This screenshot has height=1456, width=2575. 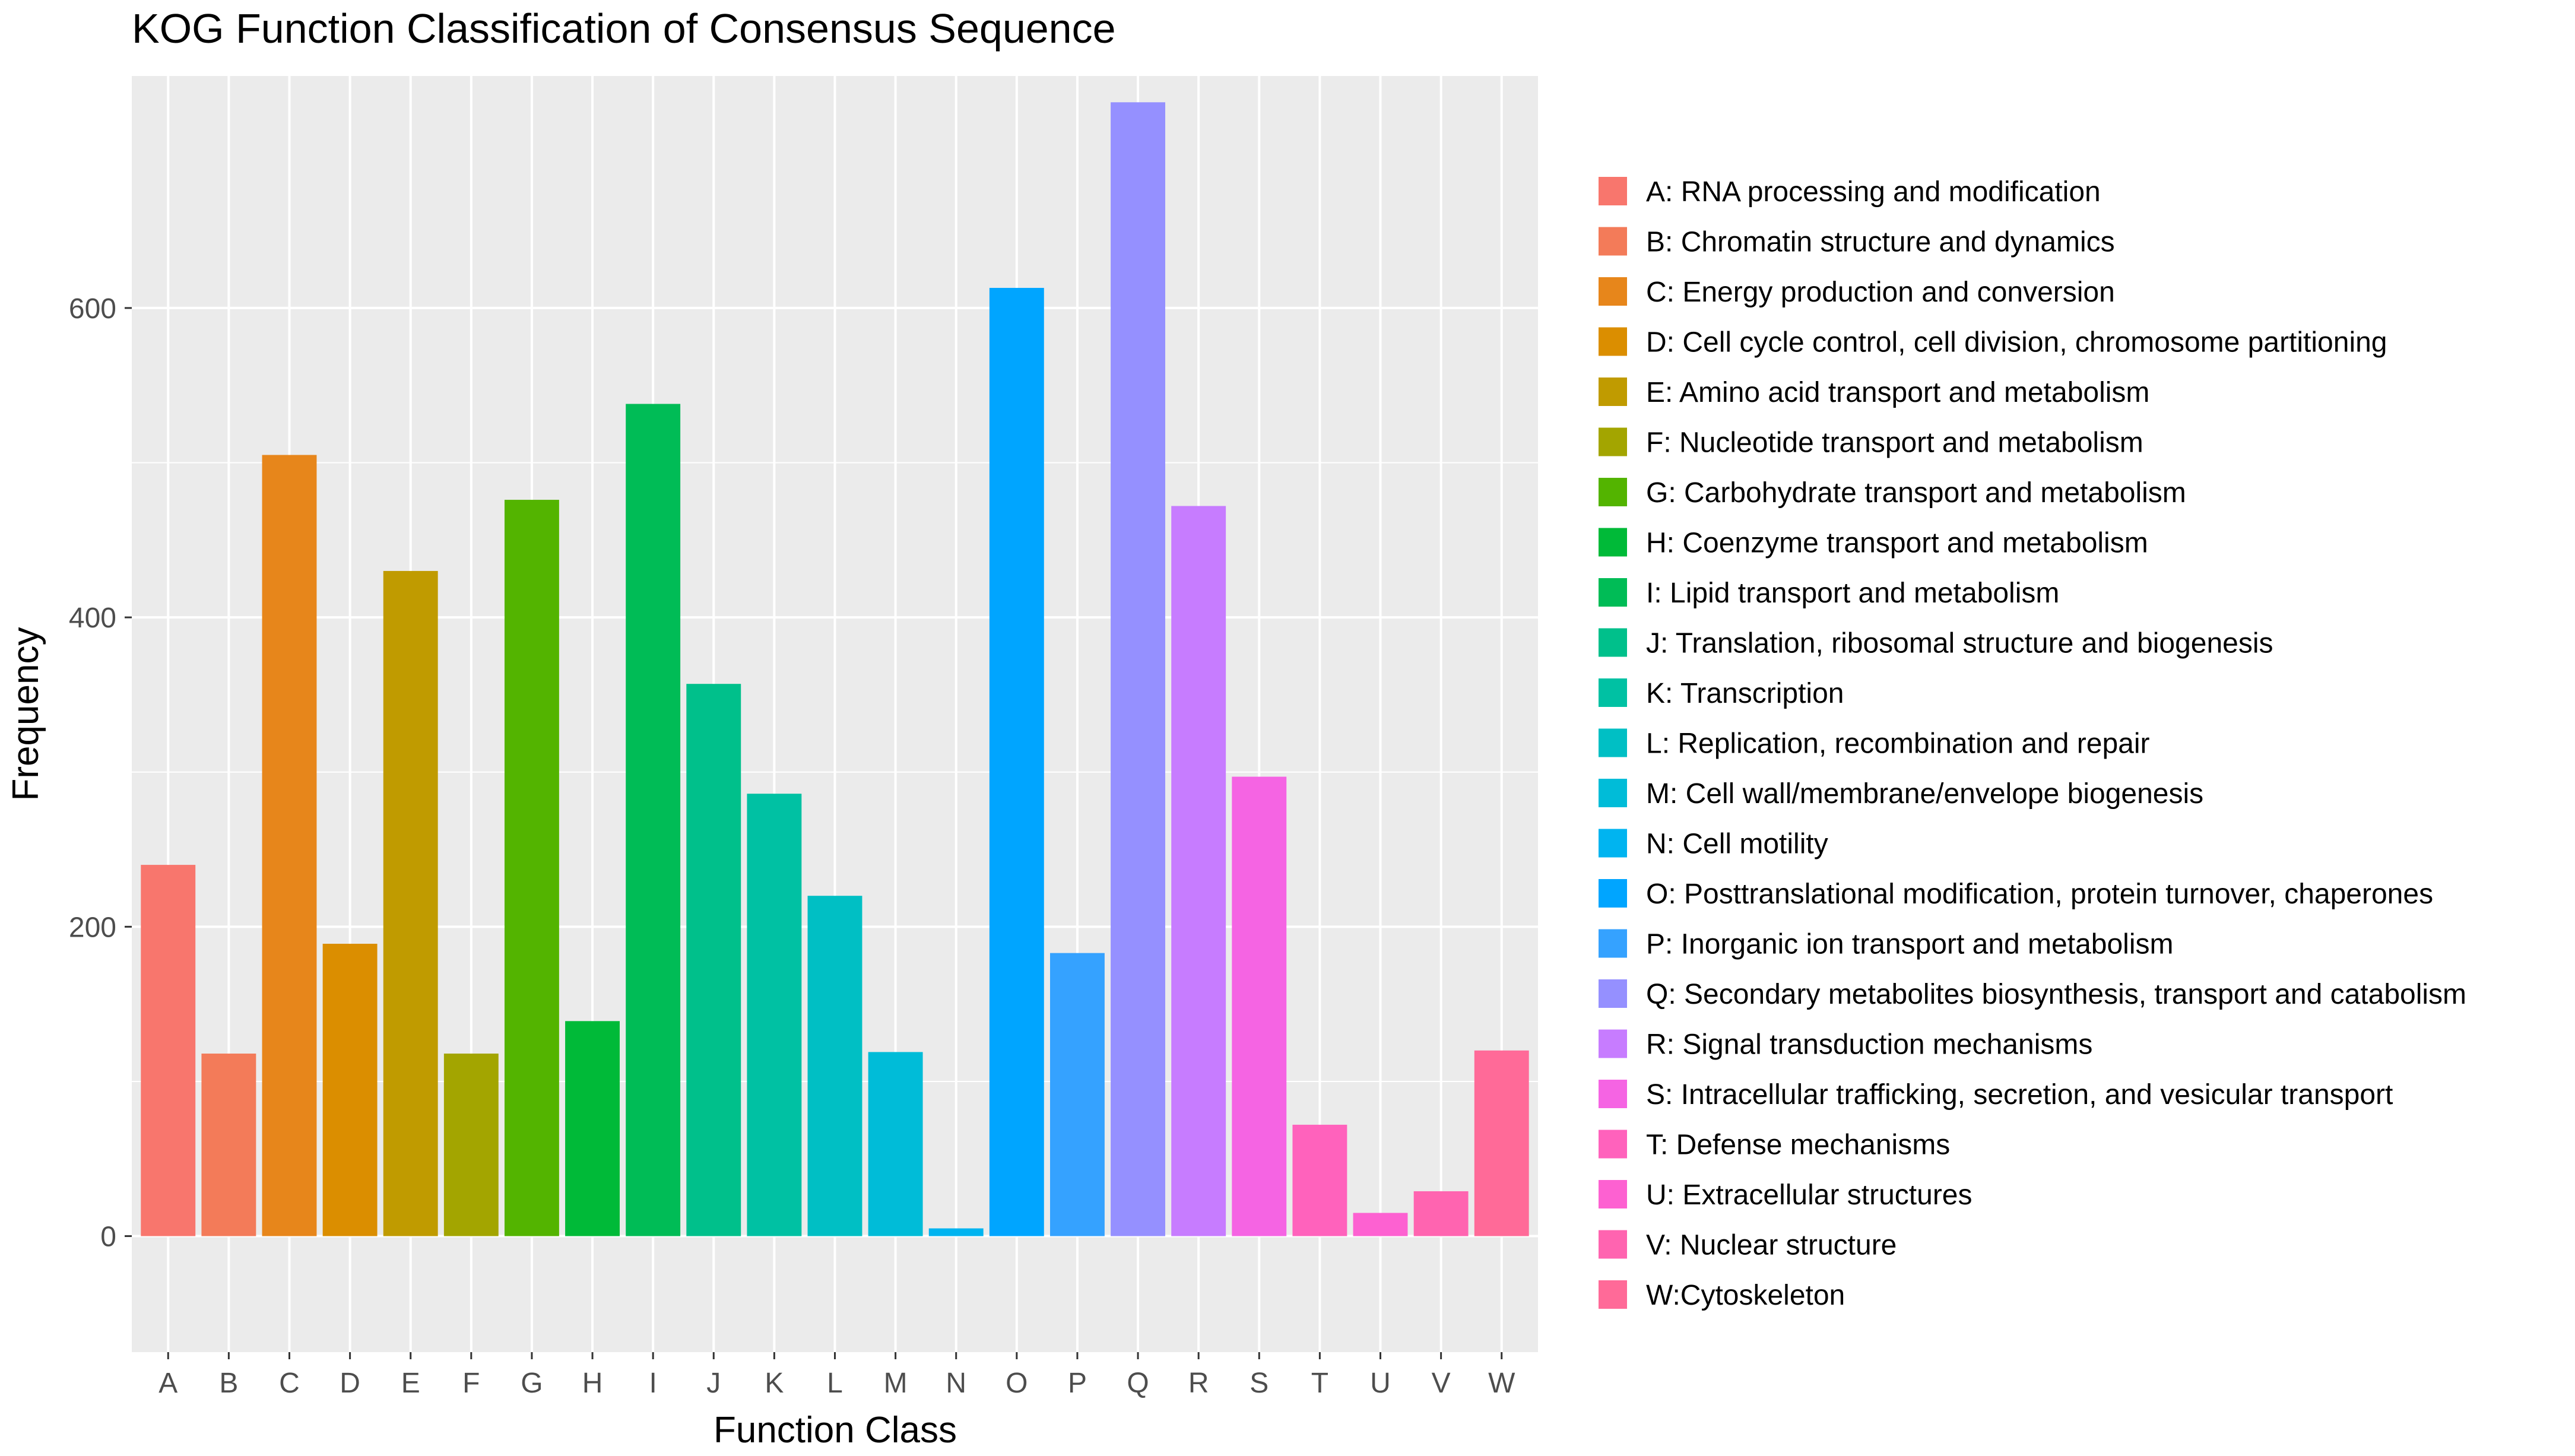 I want to click on x-tick-label: N, so click(x=956, y=1383).